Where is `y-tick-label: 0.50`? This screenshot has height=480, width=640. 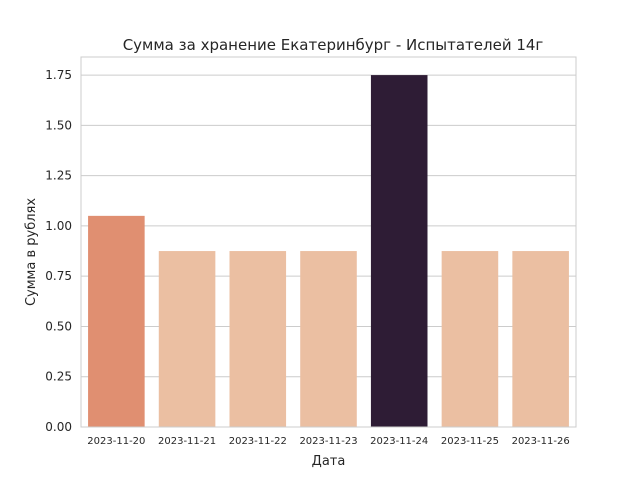 y-tick-label: 0.50 is located at coordinates (58, 326).